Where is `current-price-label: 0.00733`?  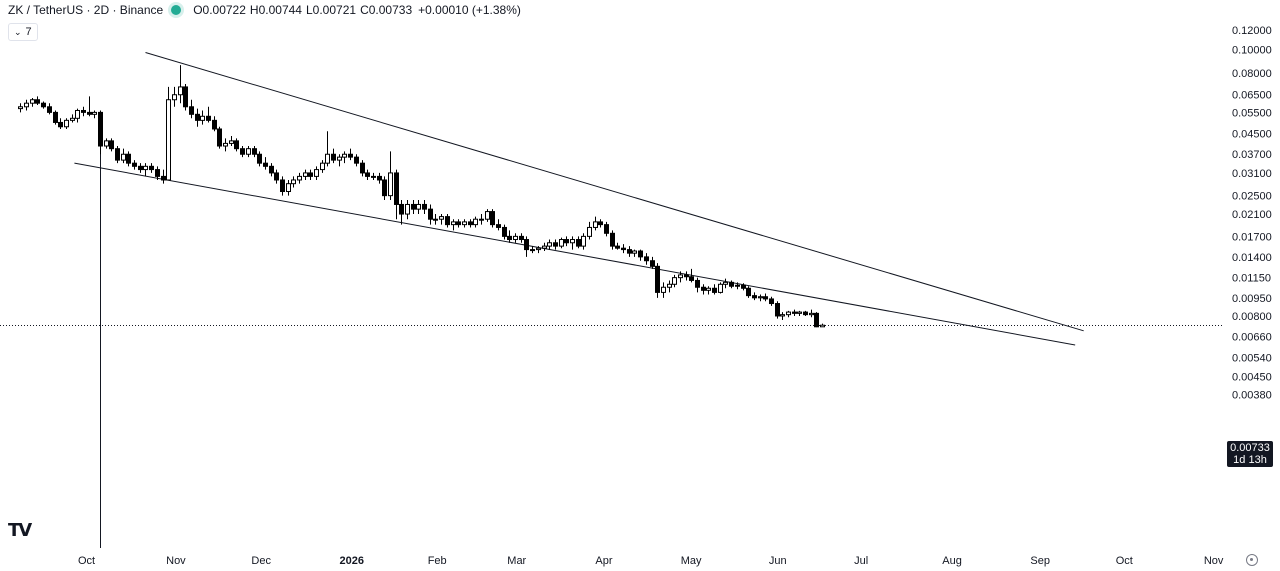 current-price-label: 0.00733 is located at coordinates (1250, 448).